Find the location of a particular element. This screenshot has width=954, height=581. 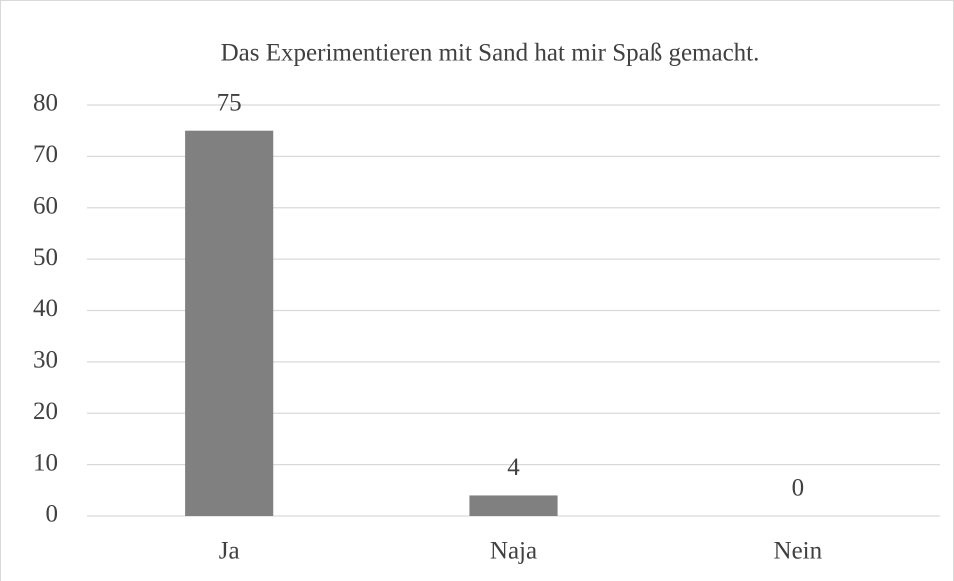

x-tick-label: Nein is located at coordinates (798, 551).